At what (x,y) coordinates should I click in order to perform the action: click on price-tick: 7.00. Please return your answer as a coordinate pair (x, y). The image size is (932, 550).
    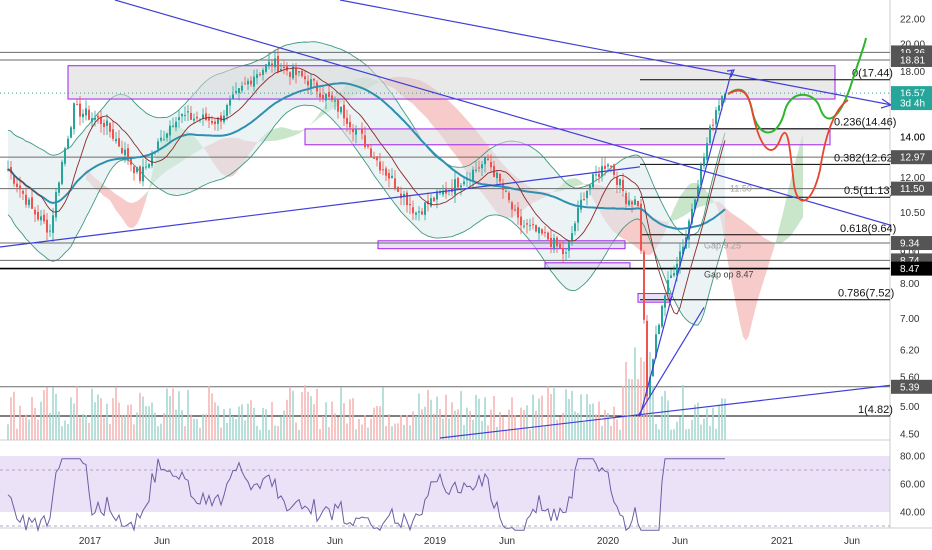
    Looking at the image, I should click on (910, 319).